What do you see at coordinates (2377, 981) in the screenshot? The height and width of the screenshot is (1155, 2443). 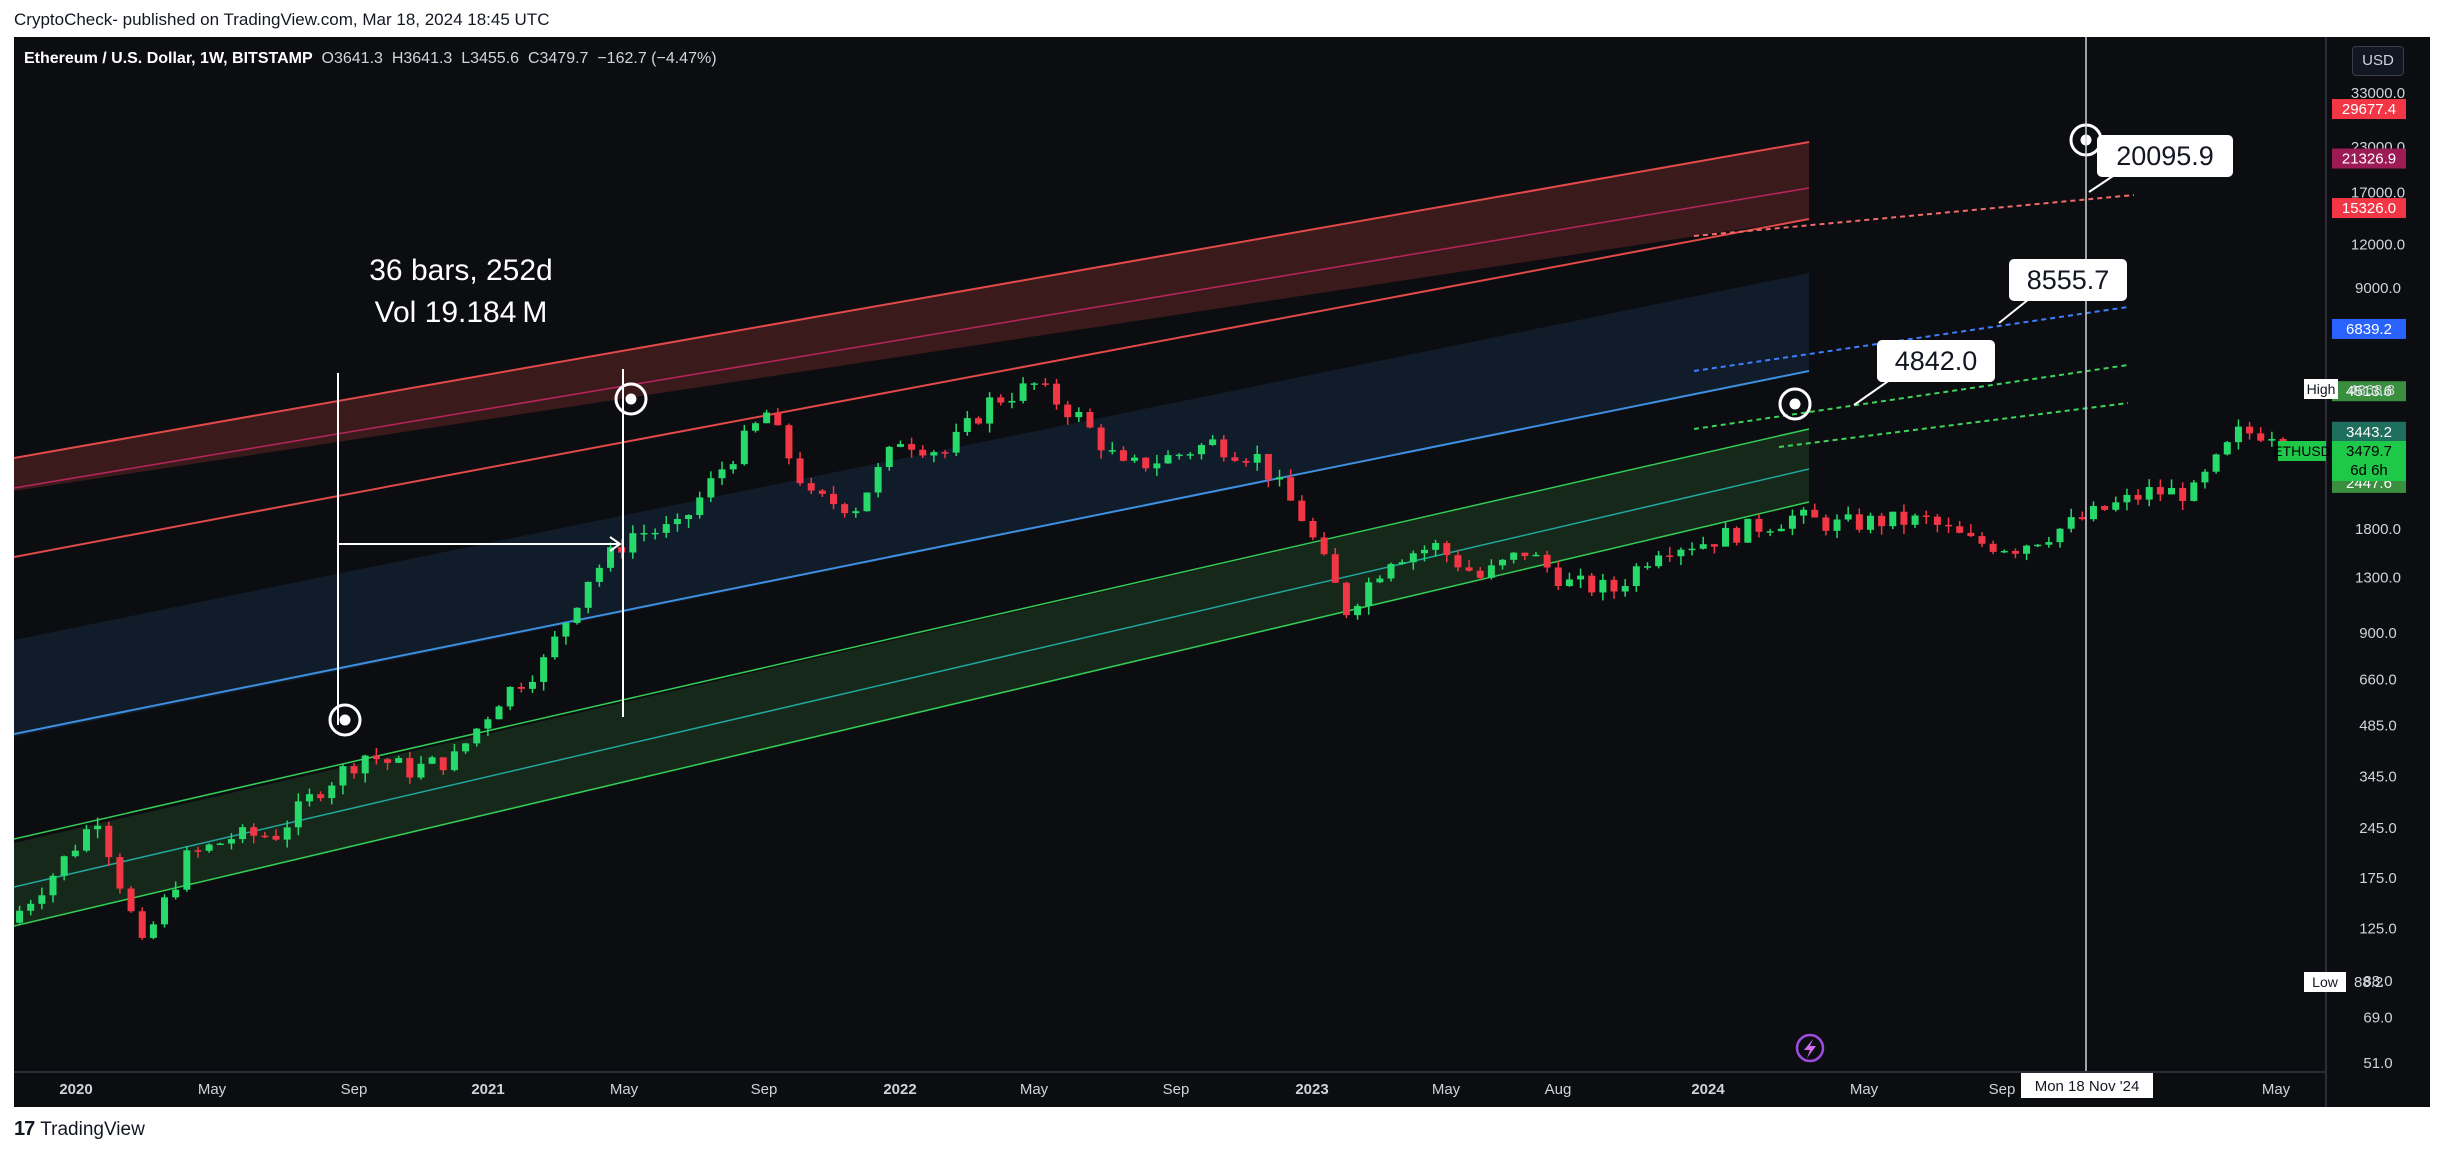 I see `y-tick-label: 88.0` at bounding box center [2377, 981].